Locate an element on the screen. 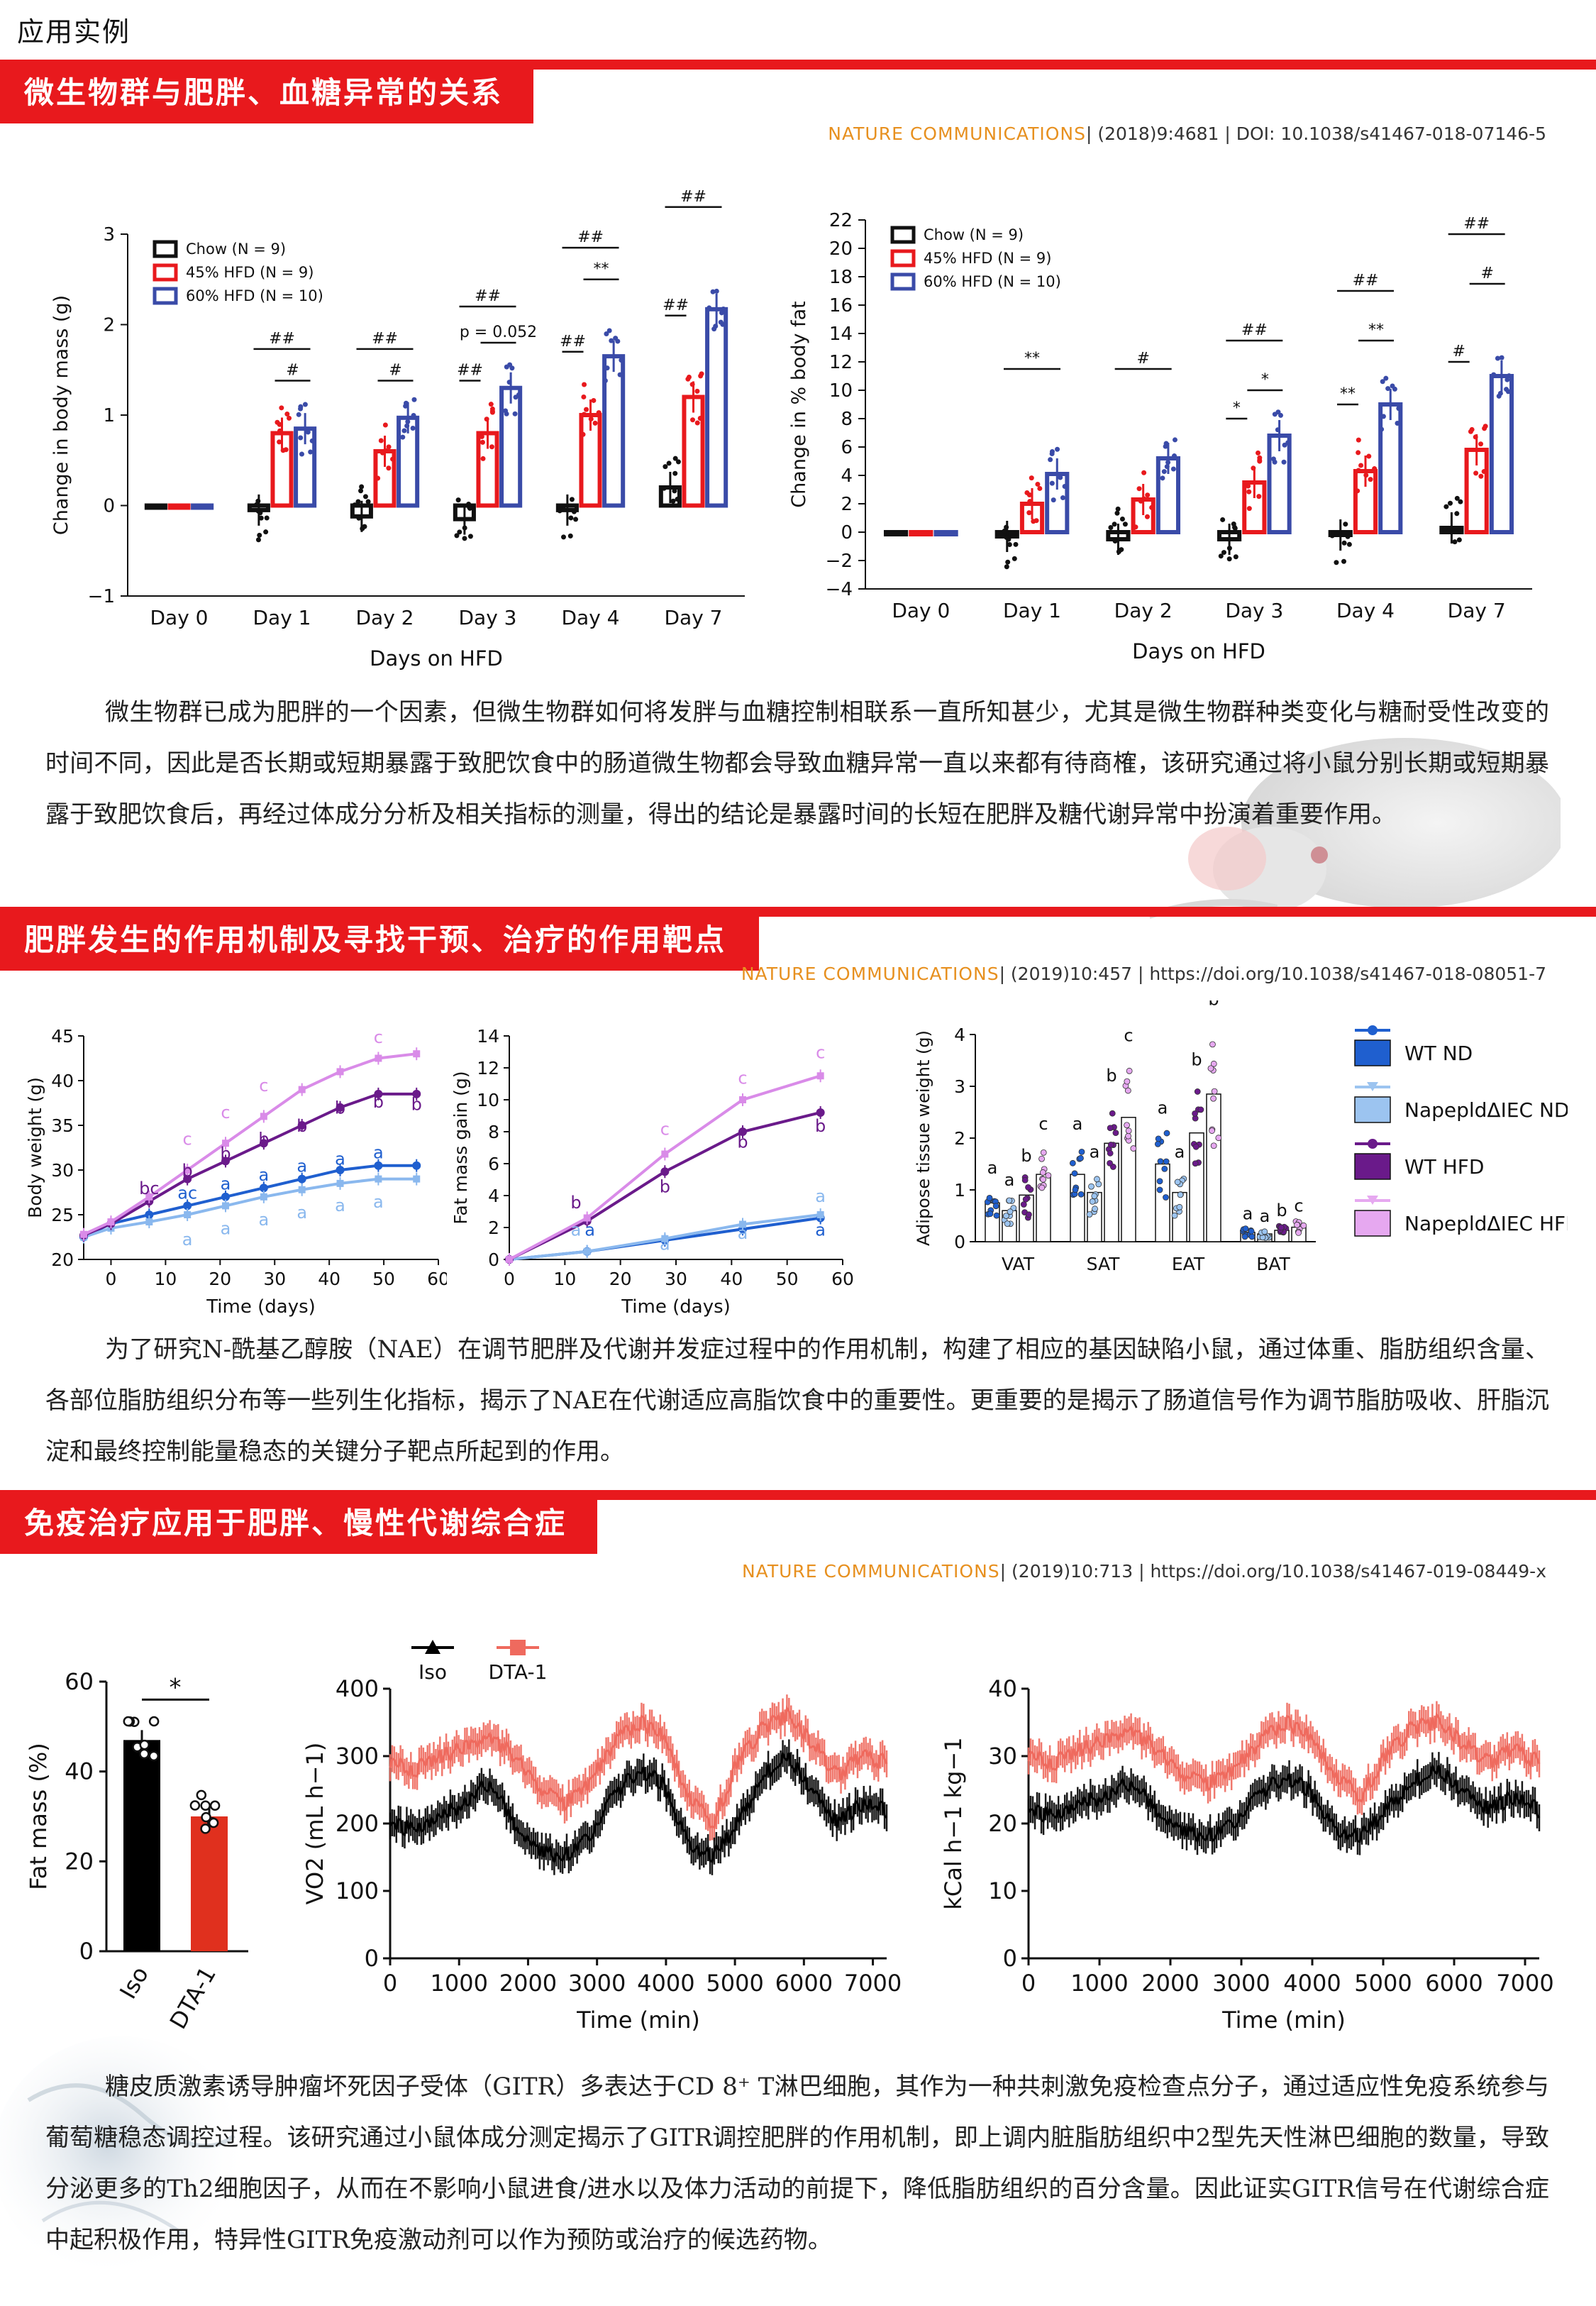 Image resolution: width=1596 pixels, height=2306 pixels. group-label: bc is located at coordinates (149, 1188).